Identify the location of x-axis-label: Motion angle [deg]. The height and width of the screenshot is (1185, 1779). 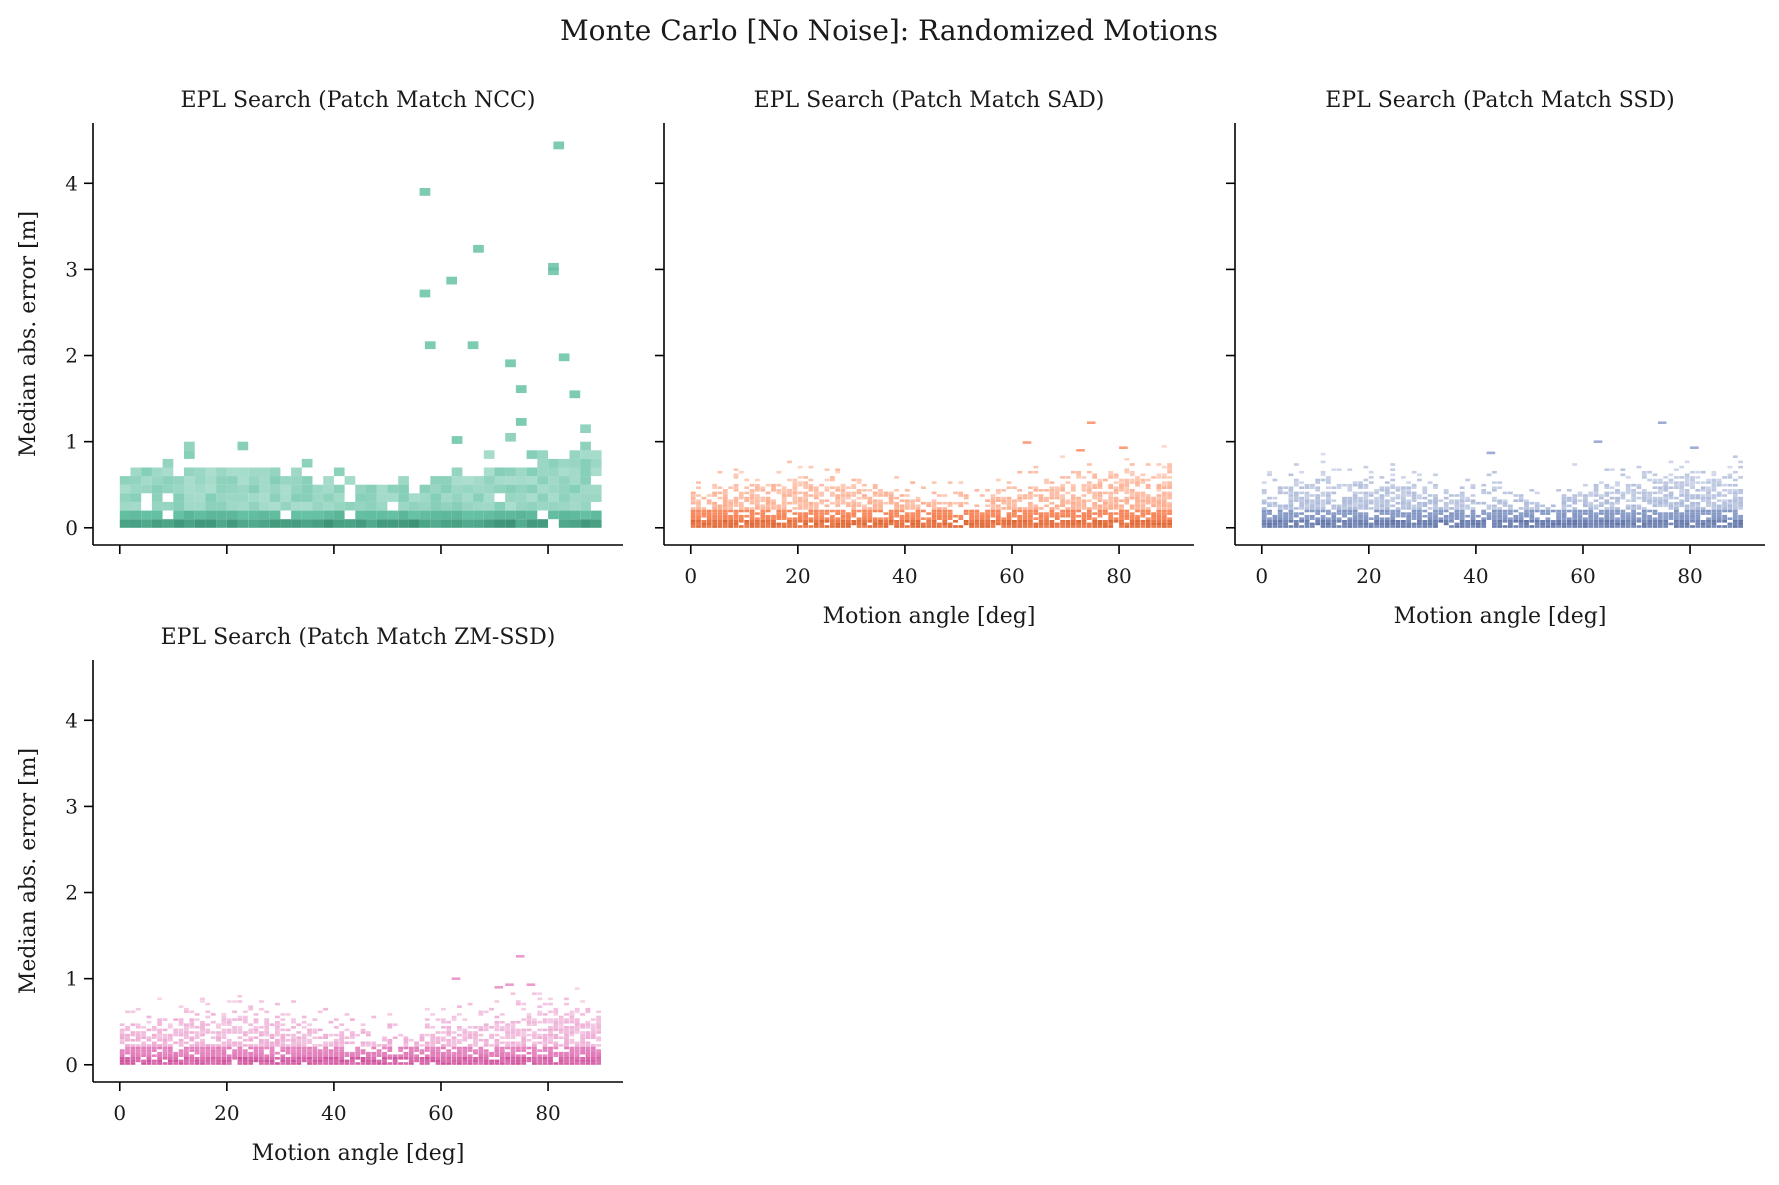
(929, 616).